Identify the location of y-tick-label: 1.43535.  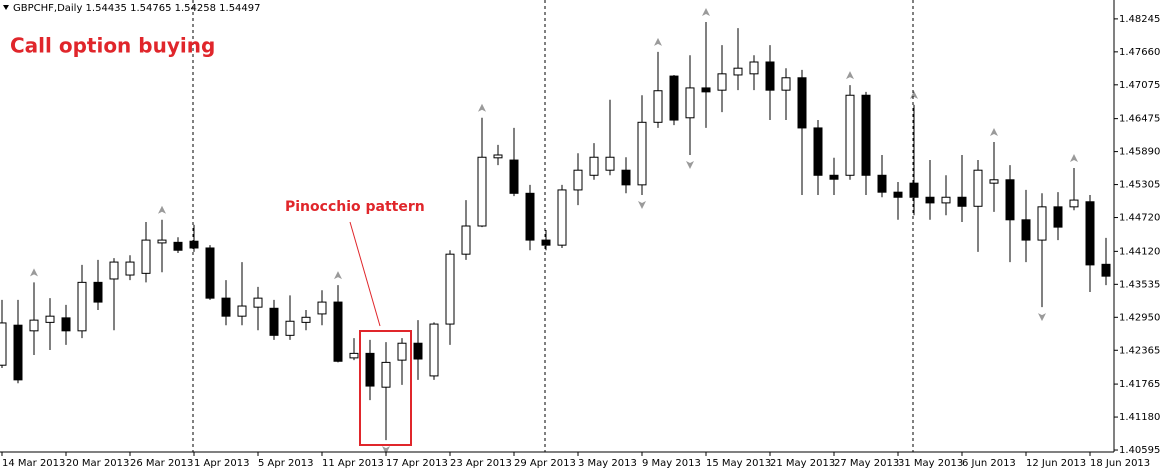
(1139, 284).